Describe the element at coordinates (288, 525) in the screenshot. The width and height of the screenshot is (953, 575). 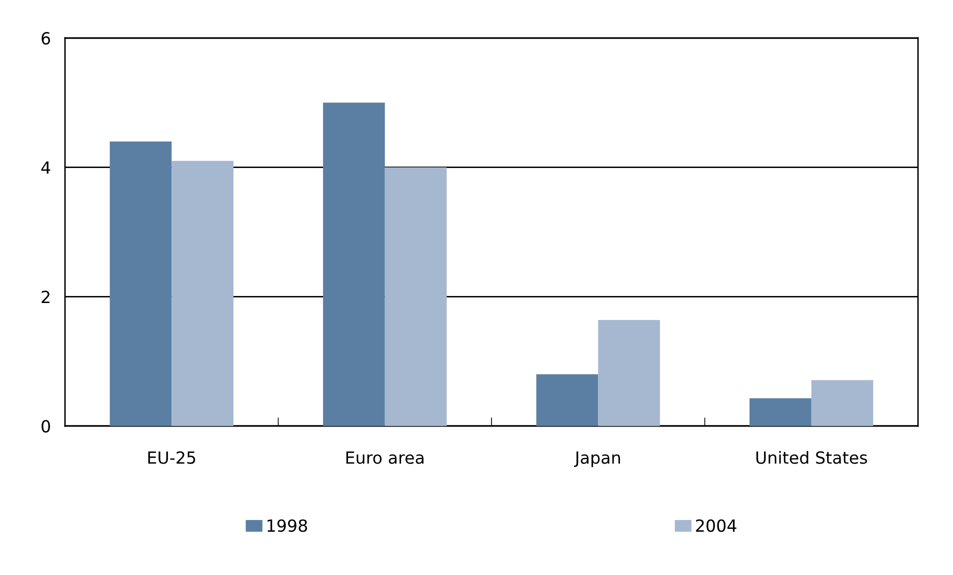
I see `legend-label: 1998` at that location.